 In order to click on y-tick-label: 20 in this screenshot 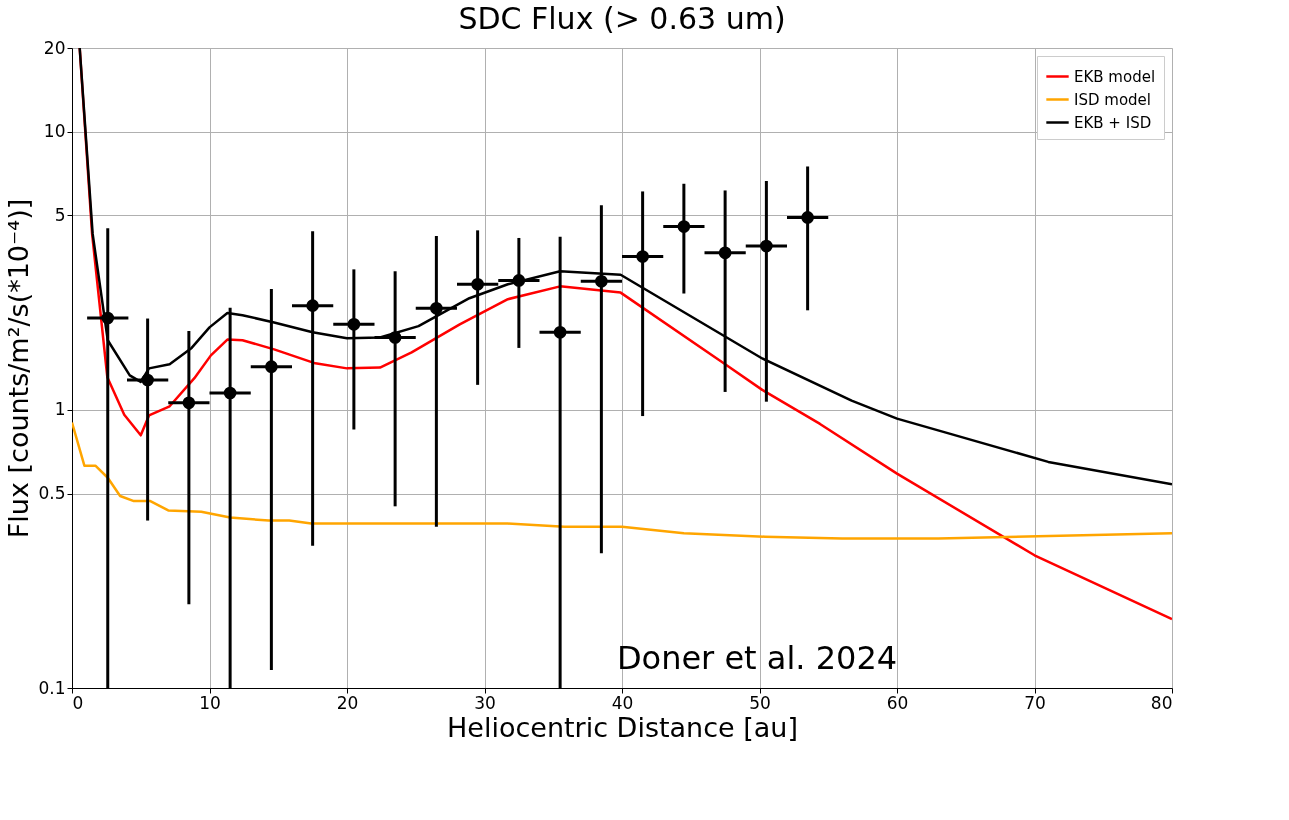, I will do `click(54, 47)`.